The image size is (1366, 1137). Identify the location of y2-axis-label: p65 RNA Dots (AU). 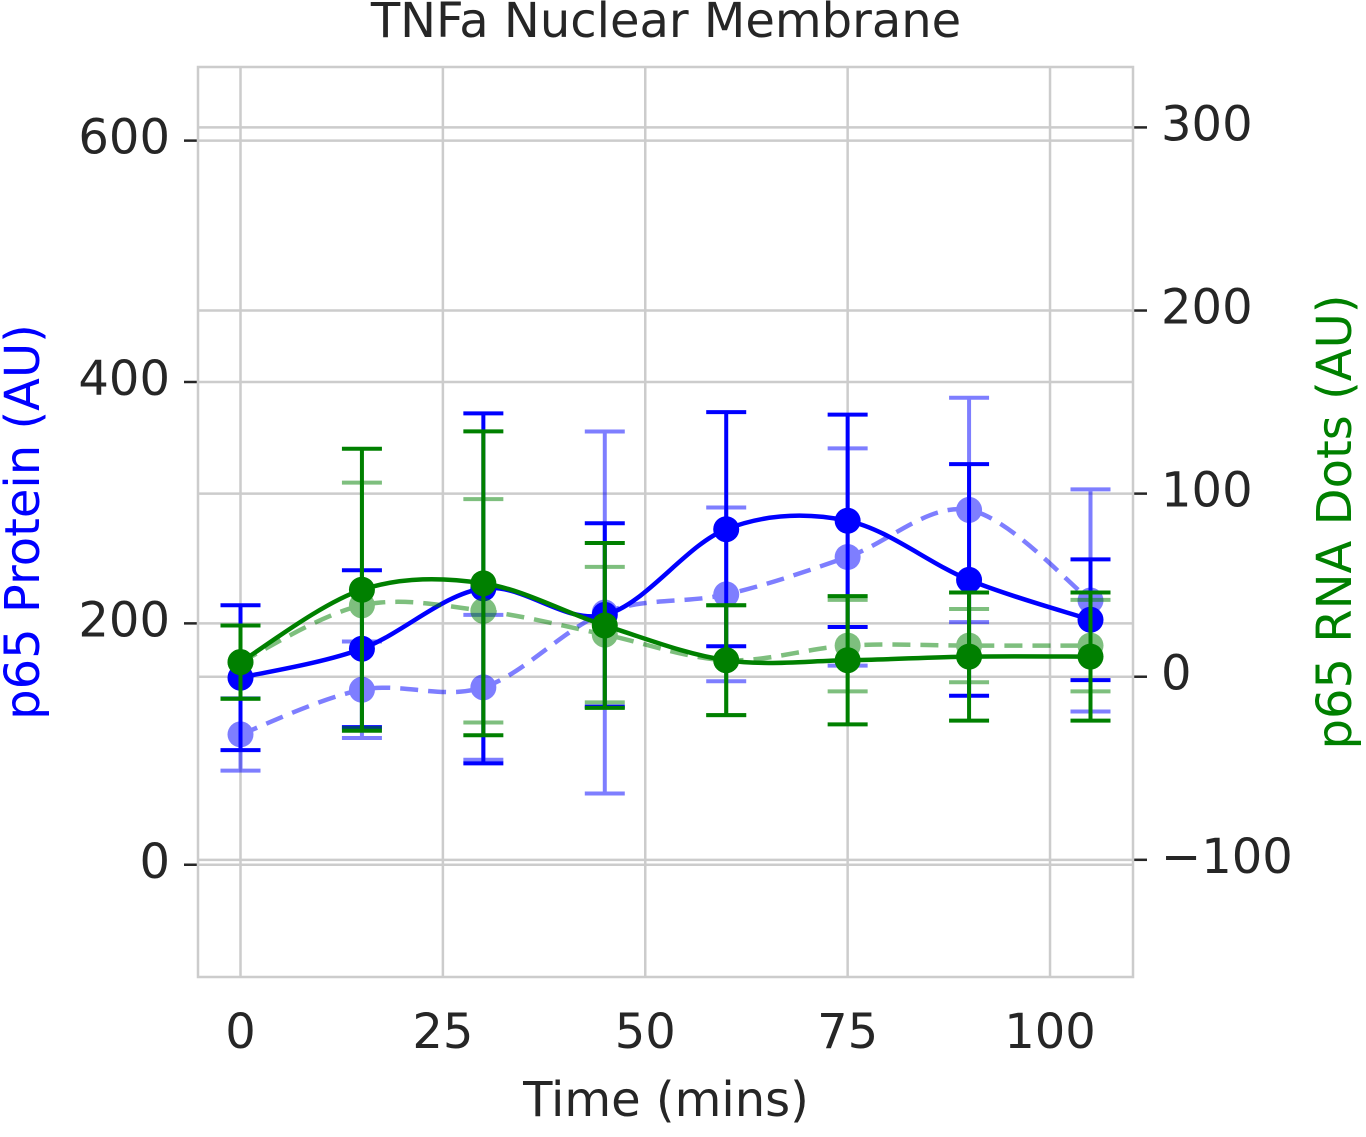
(1335, 522).